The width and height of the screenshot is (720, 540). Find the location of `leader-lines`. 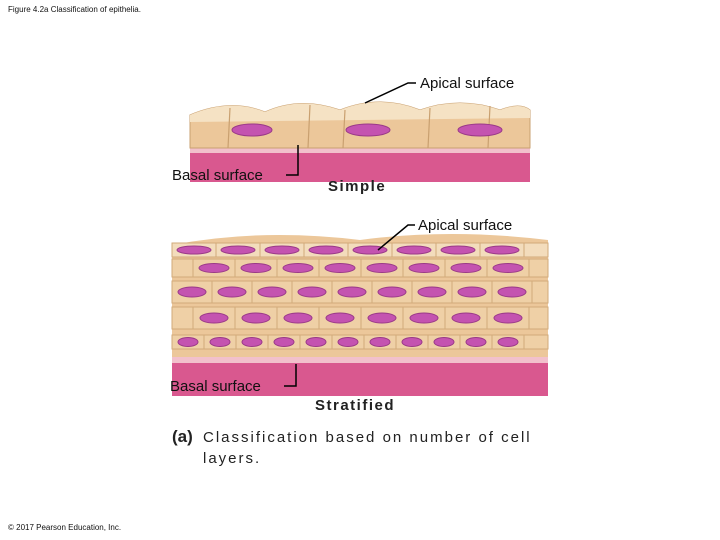

leader-lines is located at coordinates (350, 234).